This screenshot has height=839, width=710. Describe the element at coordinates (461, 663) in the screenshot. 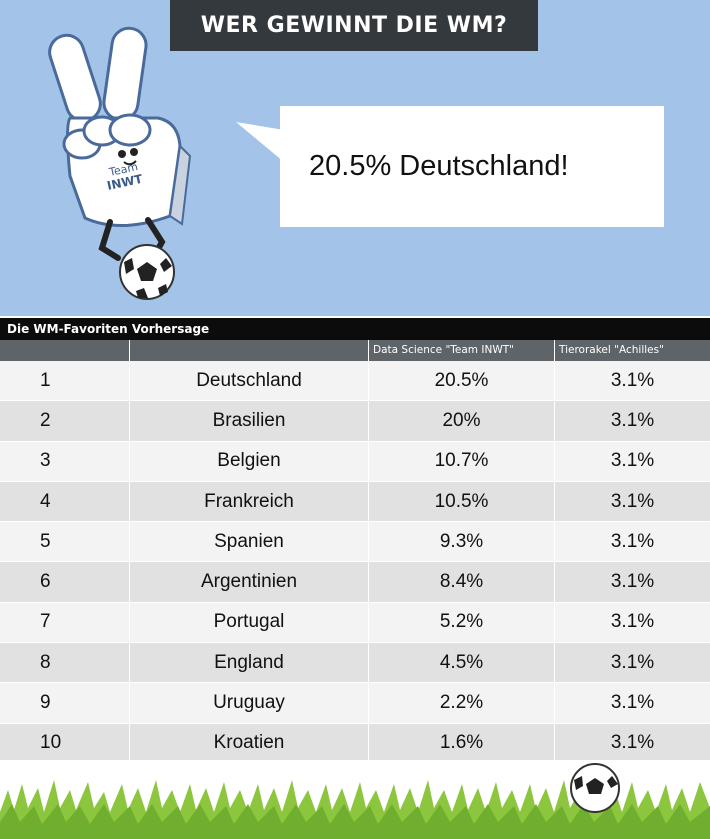

I see `data-science-cell: 4.5%` at that location.